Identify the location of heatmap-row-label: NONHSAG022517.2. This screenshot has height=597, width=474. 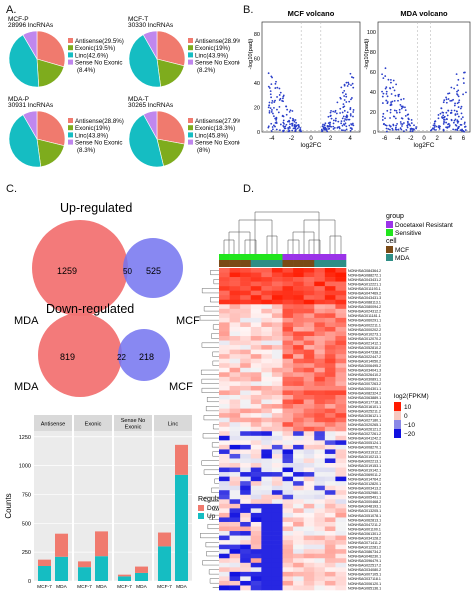
(364, 566).